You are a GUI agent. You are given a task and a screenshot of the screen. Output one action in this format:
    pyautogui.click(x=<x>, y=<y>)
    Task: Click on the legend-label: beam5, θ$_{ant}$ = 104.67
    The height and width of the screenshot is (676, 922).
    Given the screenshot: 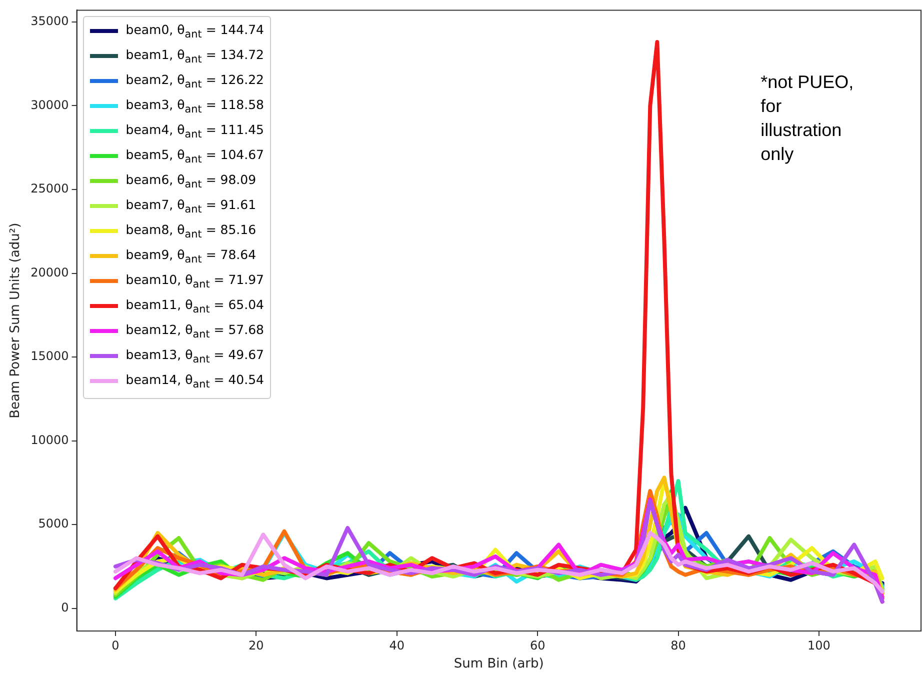 What is the action you would take?
    pyautogui.click(x=195, y=156)
    